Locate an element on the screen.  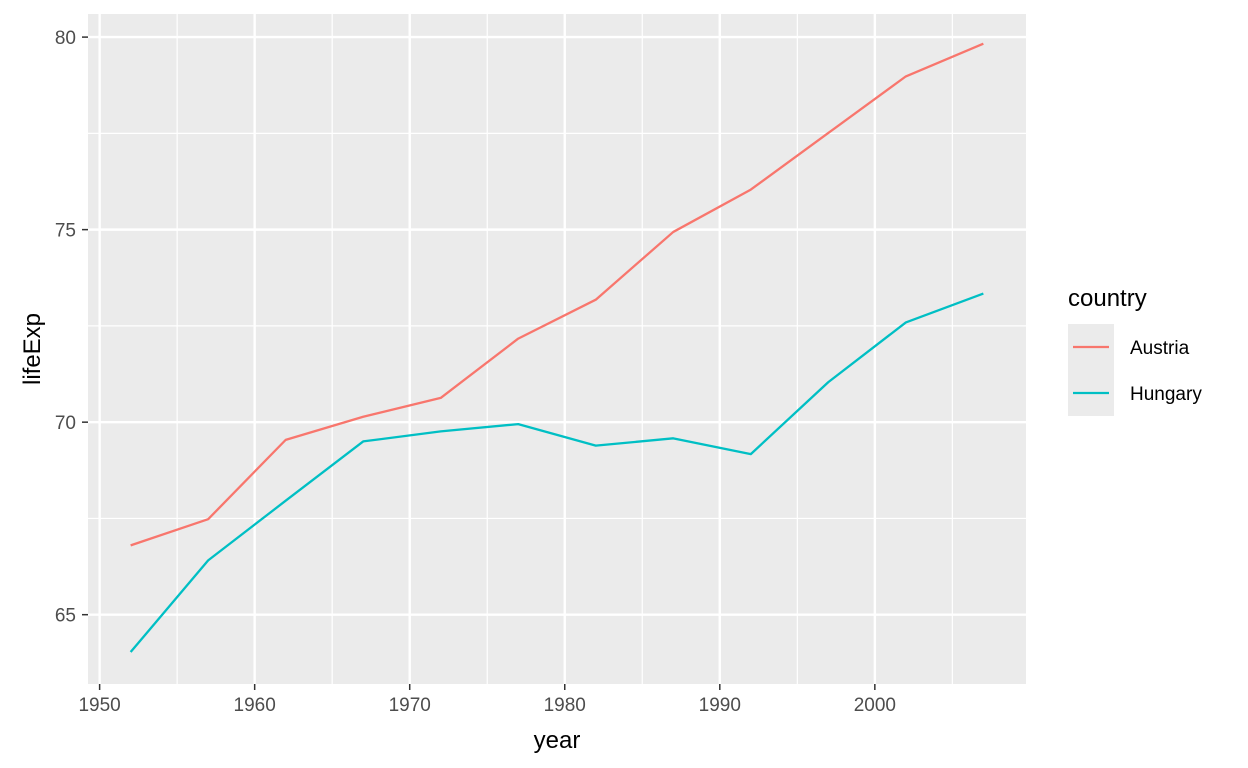
legend: country Austria Hungary is located at coordinates (1135, 350).